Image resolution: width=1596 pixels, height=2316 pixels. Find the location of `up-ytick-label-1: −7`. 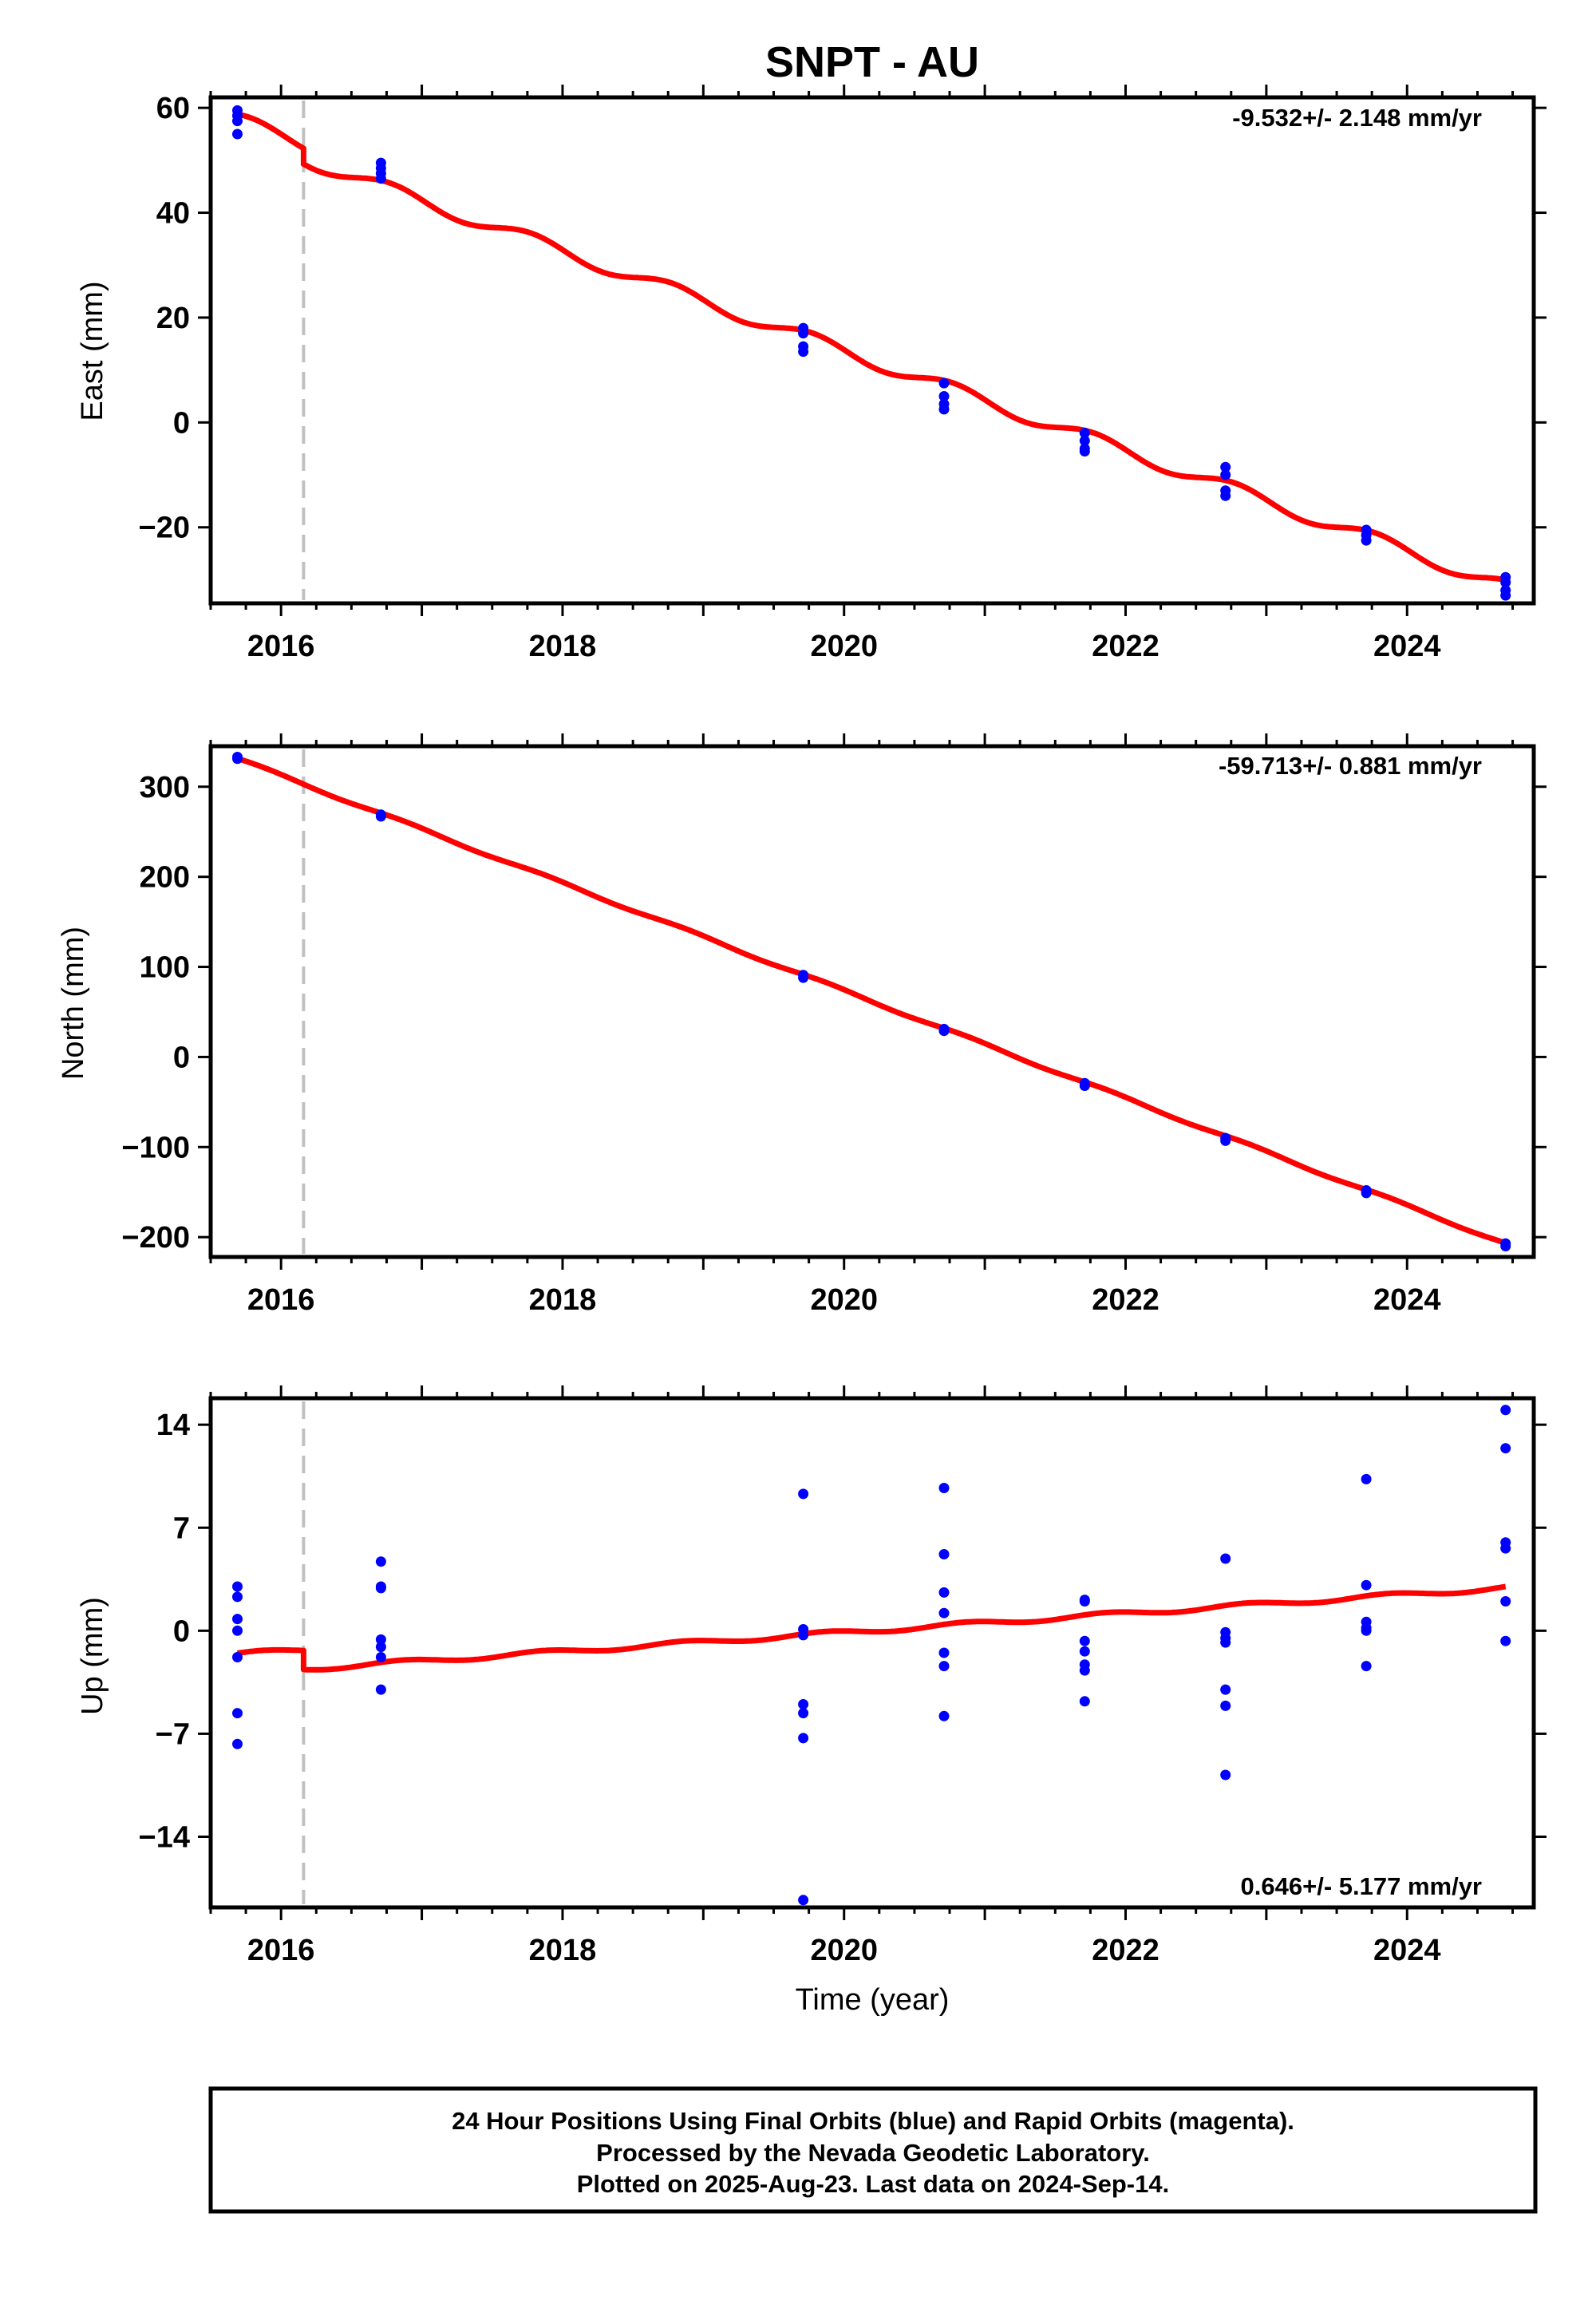

up-ytick-label-1: −7 is located at coordinates (173, 1734).